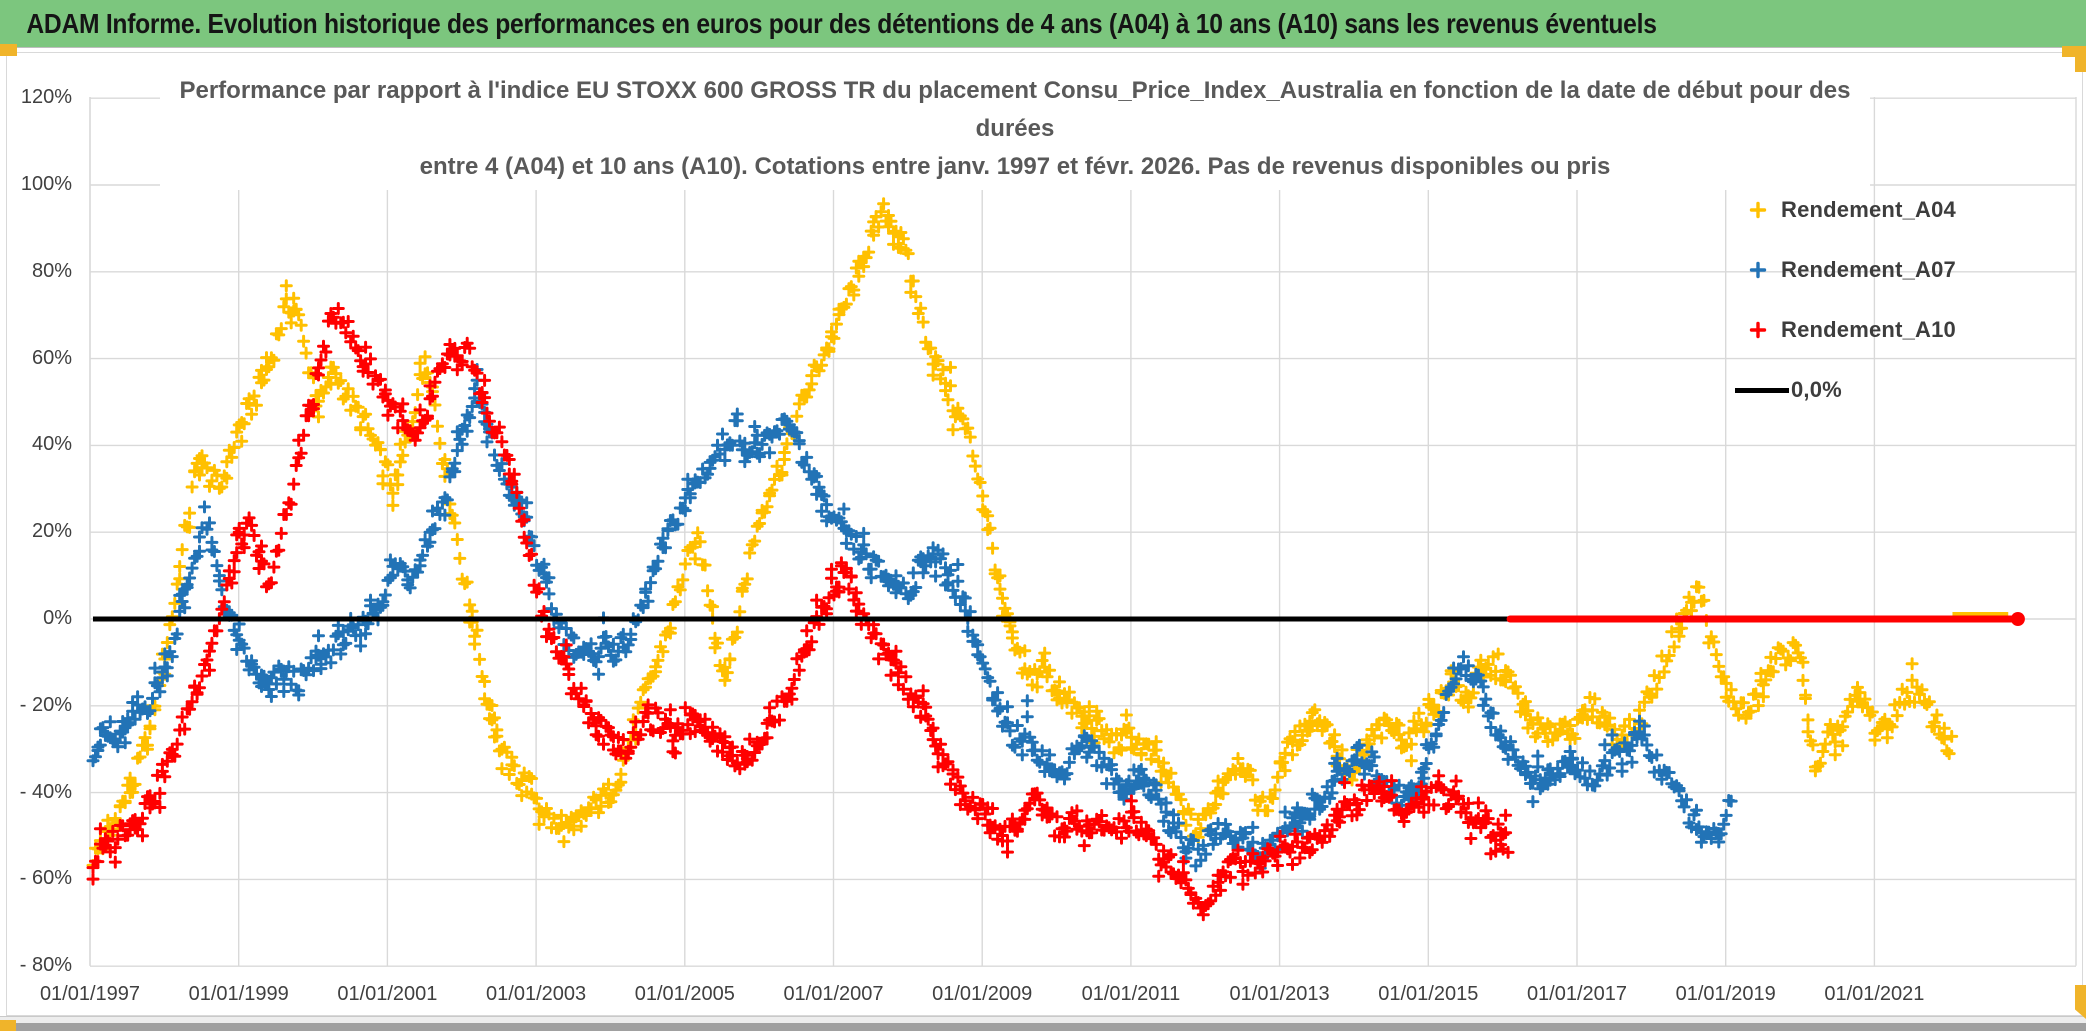 This screenshot has width=2086, height=1031. What do you see at coordinates (1868, 209) in the screenshot?
I see `legend-label: Rendement_A04` at bounding box center [1868, 209].